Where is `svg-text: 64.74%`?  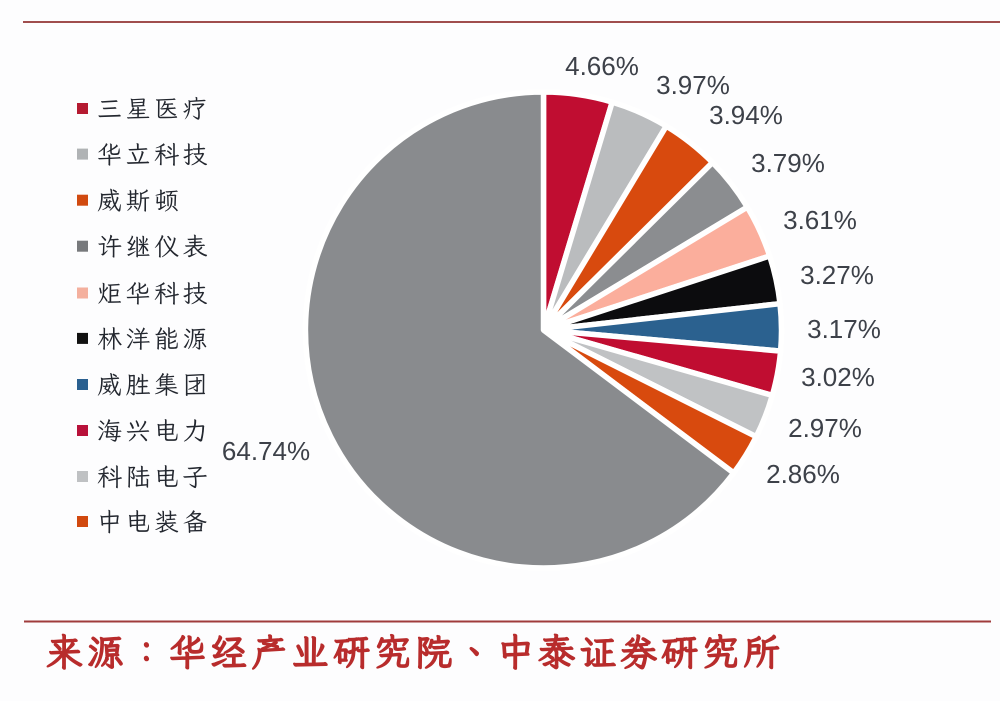
svg-text: 64.74% is located at coordinates (266, 451).